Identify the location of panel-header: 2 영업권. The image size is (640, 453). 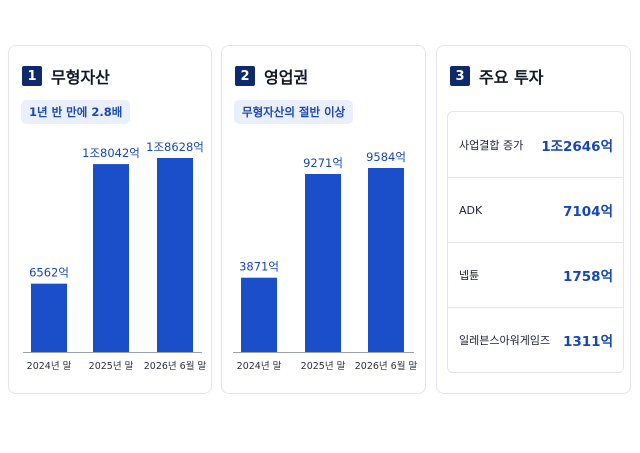
(271, 76).